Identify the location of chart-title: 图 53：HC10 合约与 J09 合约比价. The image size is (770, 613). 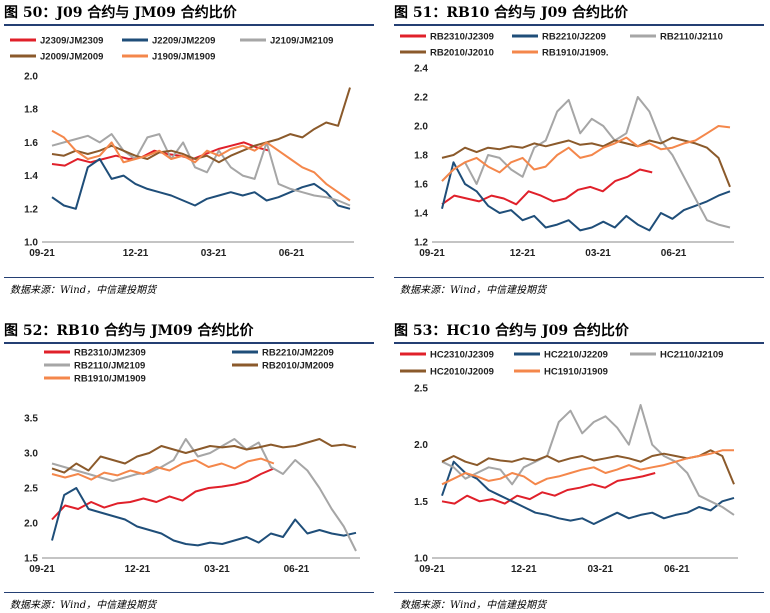
(511, 331).